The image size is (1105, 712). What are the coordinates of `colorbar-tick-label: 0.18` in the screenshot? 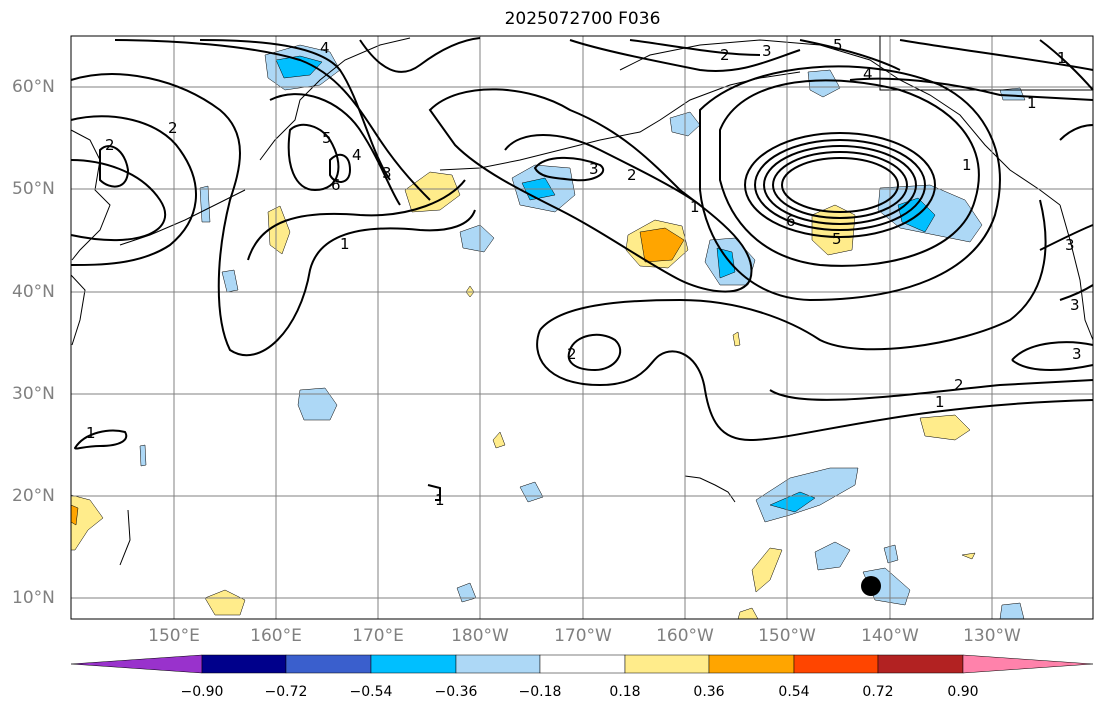 It's located at (625, 692).